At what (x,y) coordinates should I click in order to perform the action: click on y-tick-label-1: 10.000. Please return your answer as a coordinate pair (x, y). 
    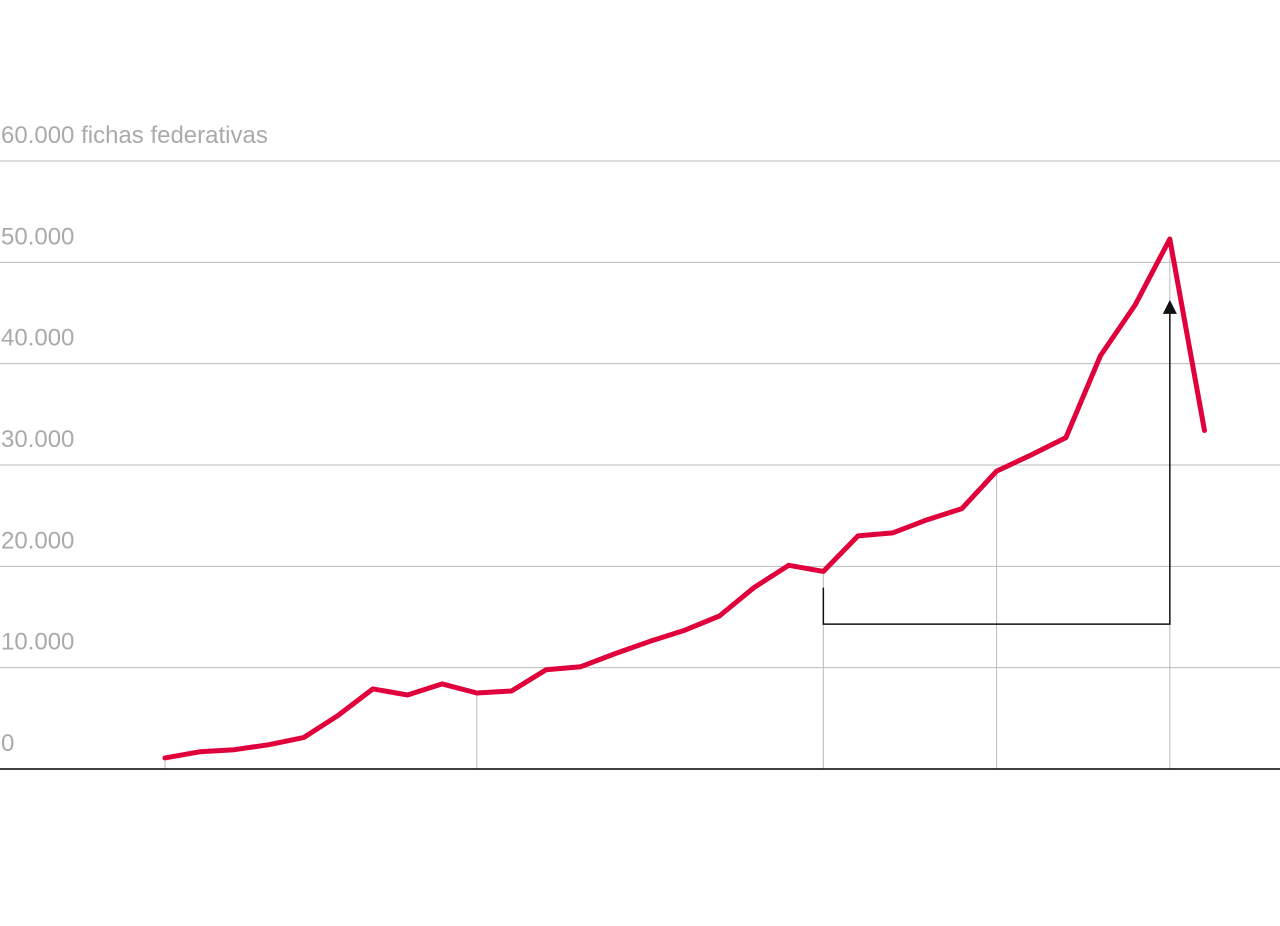
    Looking at the image, I should click on (37, 642).